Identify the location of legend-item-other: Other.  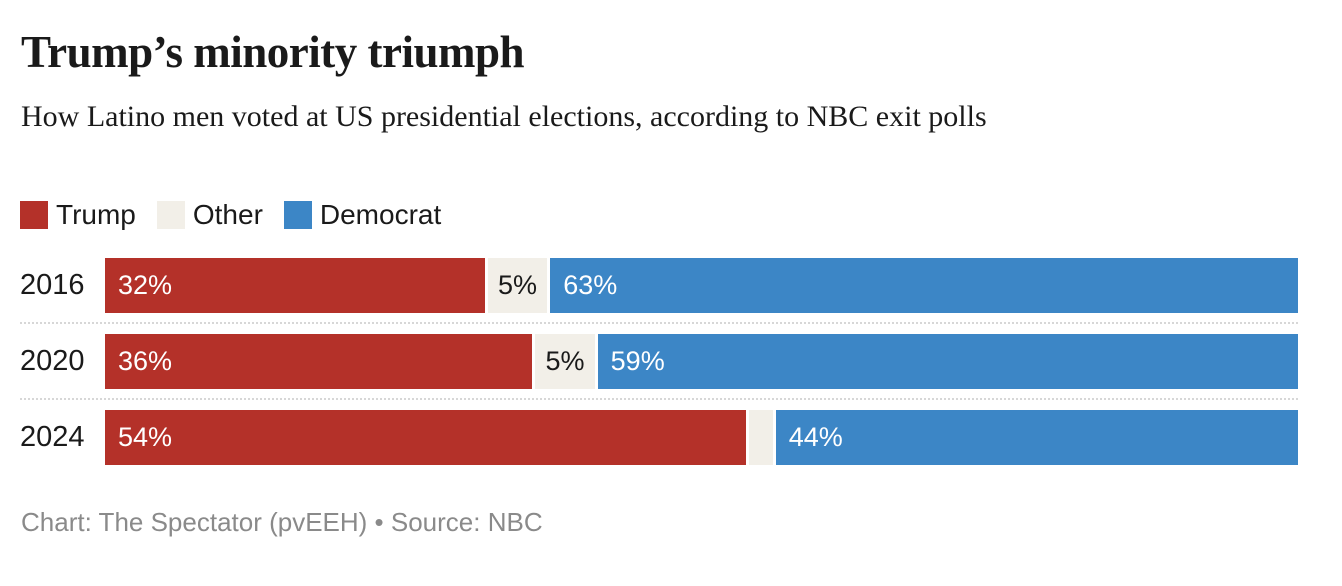
(209, 214).